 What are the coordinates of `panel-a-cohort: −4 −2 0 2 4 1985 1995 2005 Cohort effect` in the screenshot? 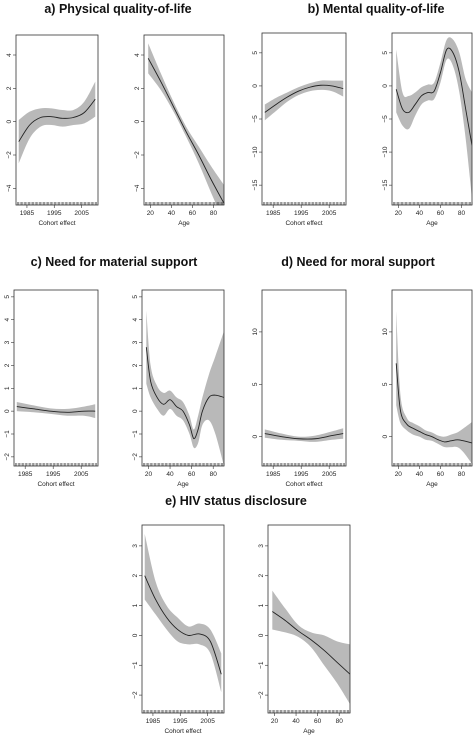 It's located at (52, 130).